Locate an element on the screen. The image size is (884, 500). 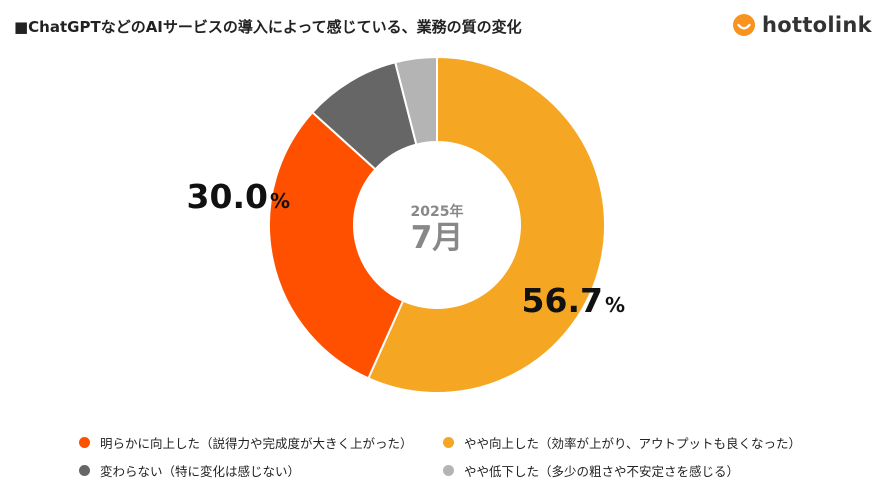
center-month-label: 7月 is located at coordinates (437, 238).